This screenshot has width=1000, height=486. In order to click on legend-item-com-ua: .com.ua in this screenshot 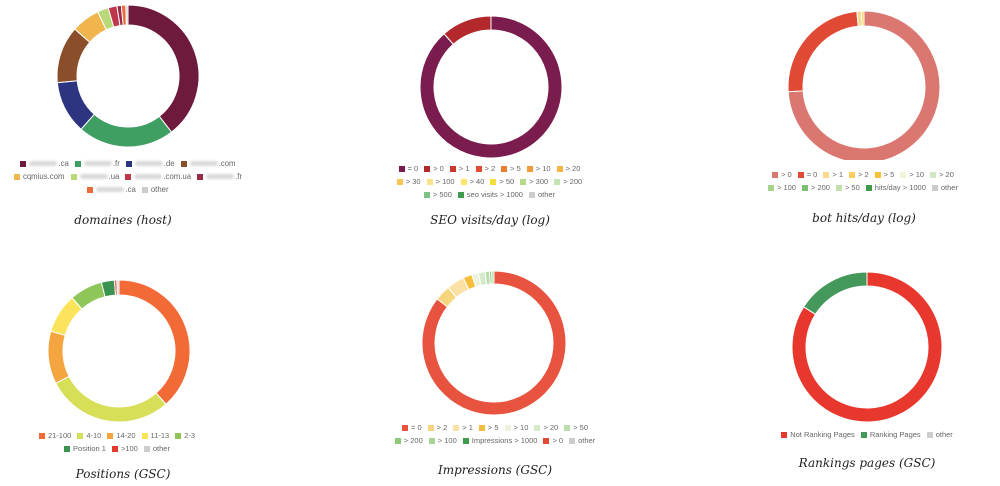, I will do `click(158, 176)`.